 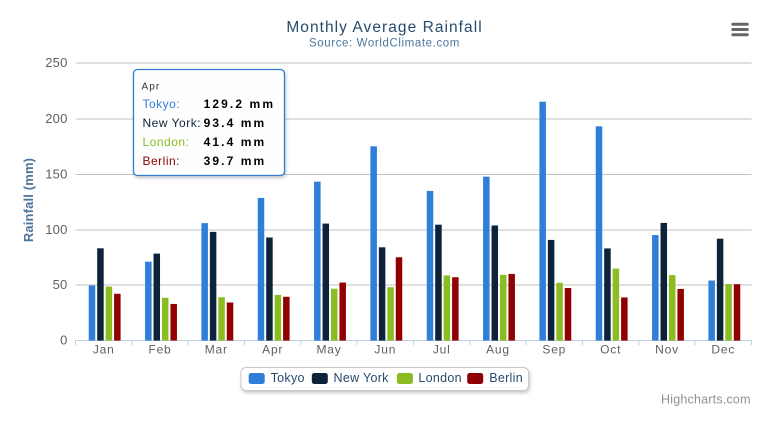 What do you see at coordinates (240, 104) in the screenshot?
I see `svg-text: 129.2 mm` at bounding box center [240, 104].